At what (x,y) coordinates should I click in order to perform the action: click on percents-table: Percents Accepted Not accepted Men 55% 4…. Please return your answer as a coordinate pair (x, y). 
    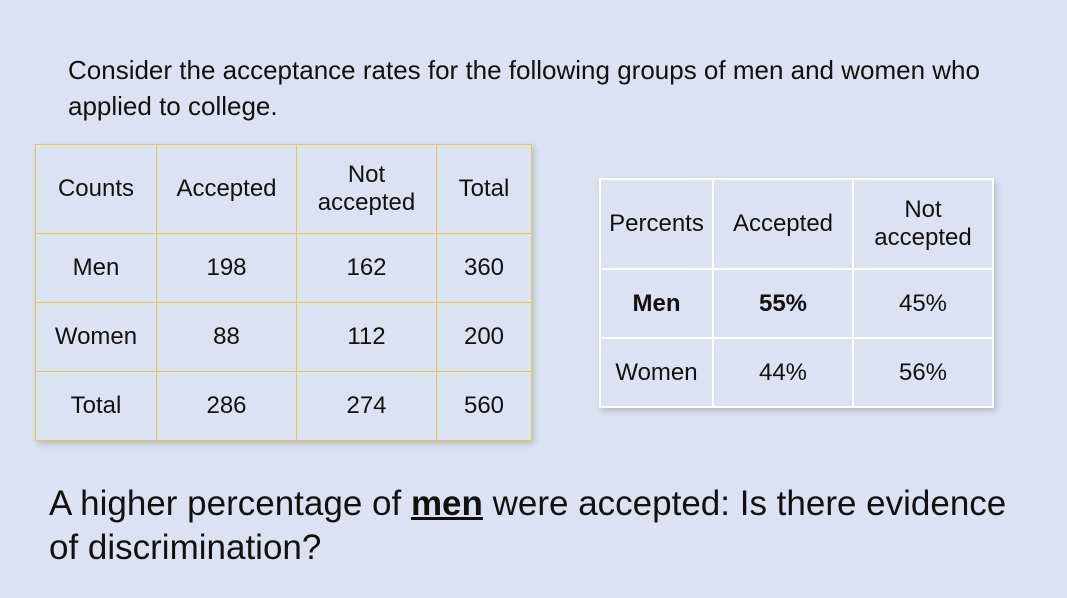
    Looking at the image, I should click on (796, 293).